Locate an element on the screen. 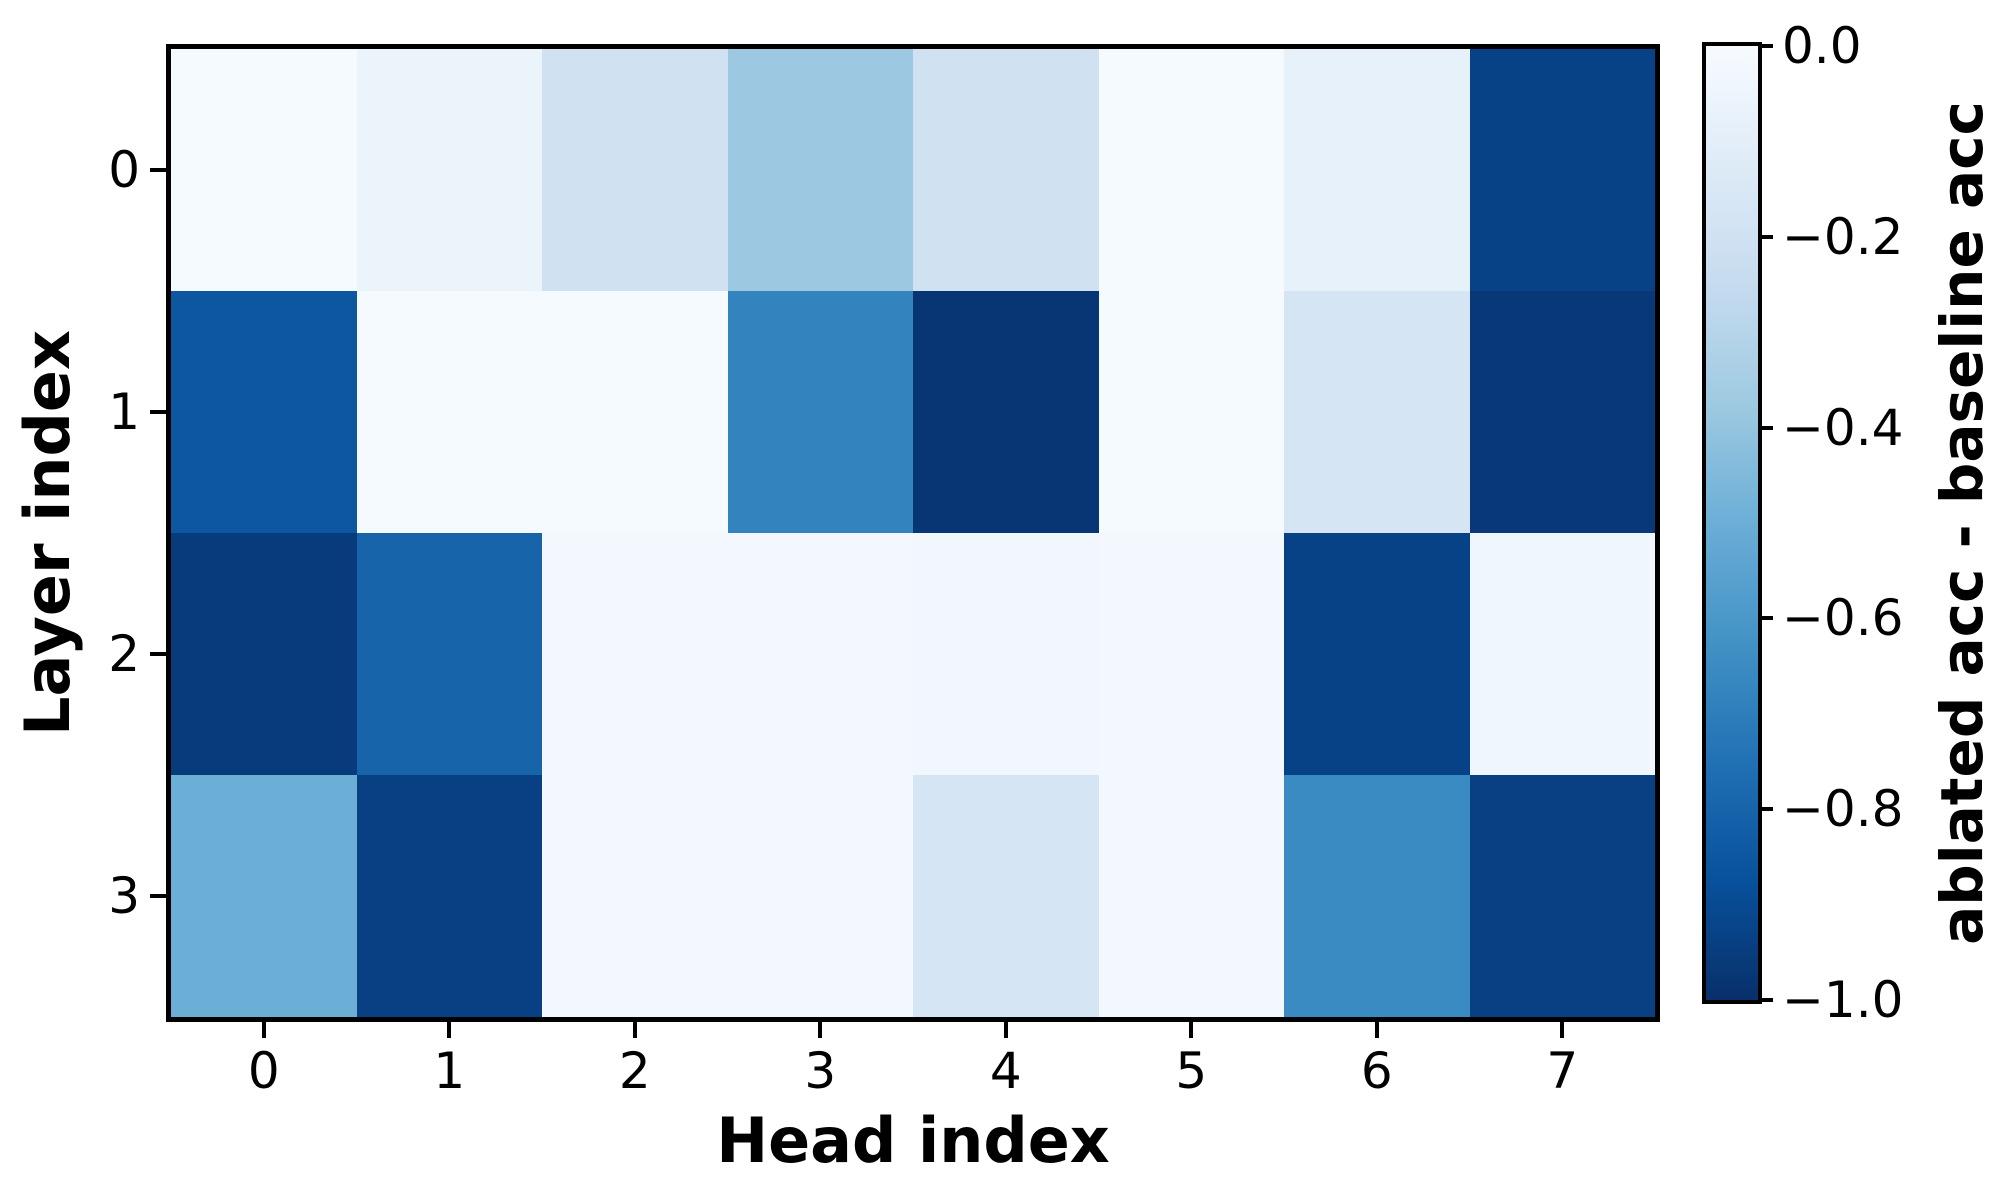 The image size is (2006, 1178). x-tick-label: 7 is located at coordinates (1562, 1071).